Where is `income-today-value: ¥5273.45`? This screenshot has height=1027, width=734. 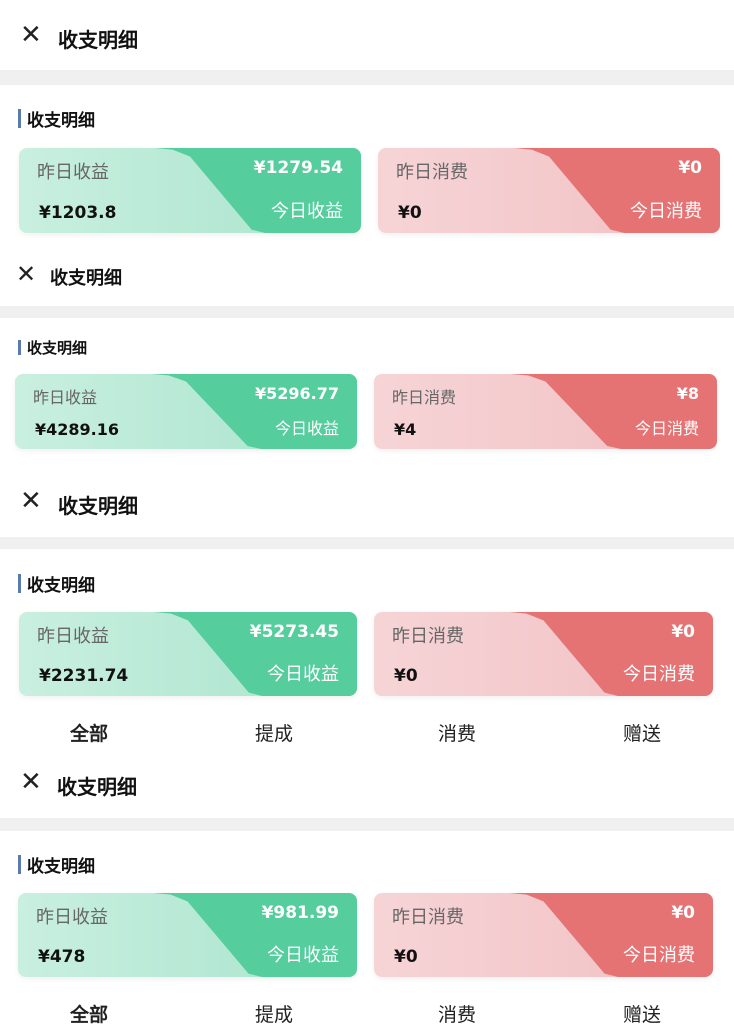
income-today-value: ¥5273.45 is located at coordinates (294, 632).